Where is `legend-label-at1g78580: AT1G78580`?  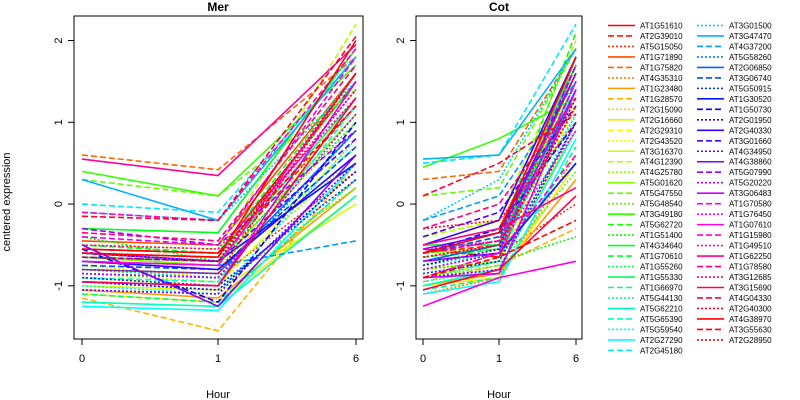 legend-label-at1g78580: AT1G78580 is located at coordinates (750, 267).